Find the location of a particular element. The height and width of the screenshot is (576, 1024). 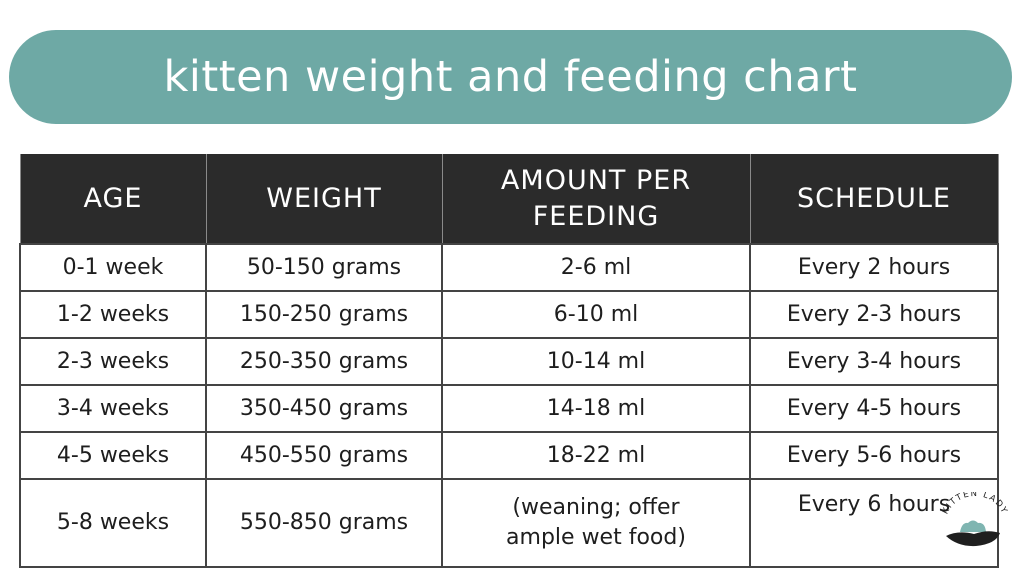

table-header-row: AGE WEIGHT AMOUNT PER FEEDING SCHEDULE is located at coordinates (509, 199).